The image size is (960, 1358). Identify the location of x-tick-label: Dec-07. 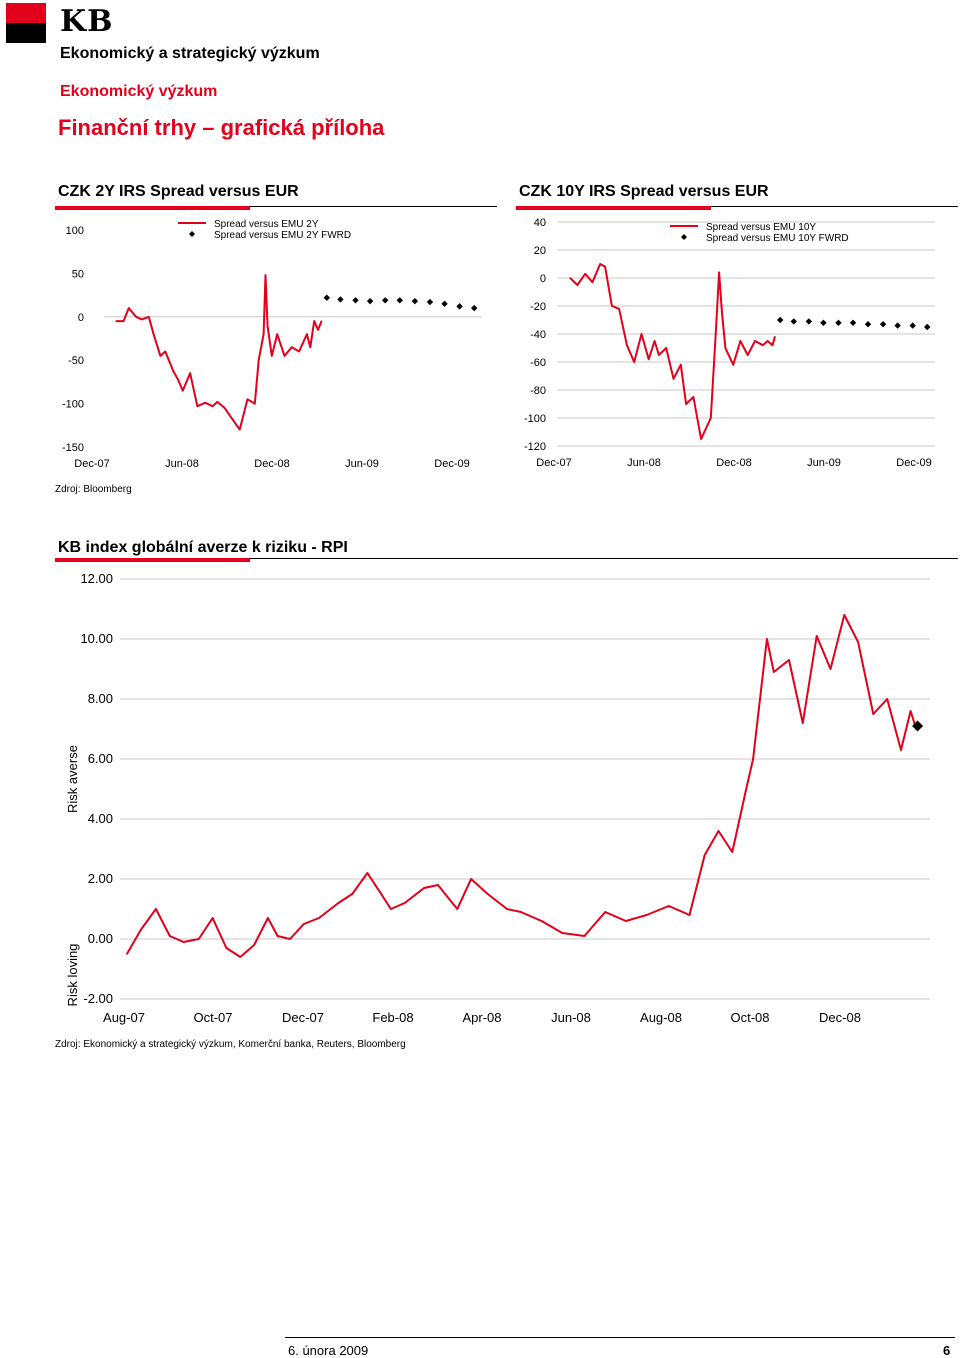
(553, 463).